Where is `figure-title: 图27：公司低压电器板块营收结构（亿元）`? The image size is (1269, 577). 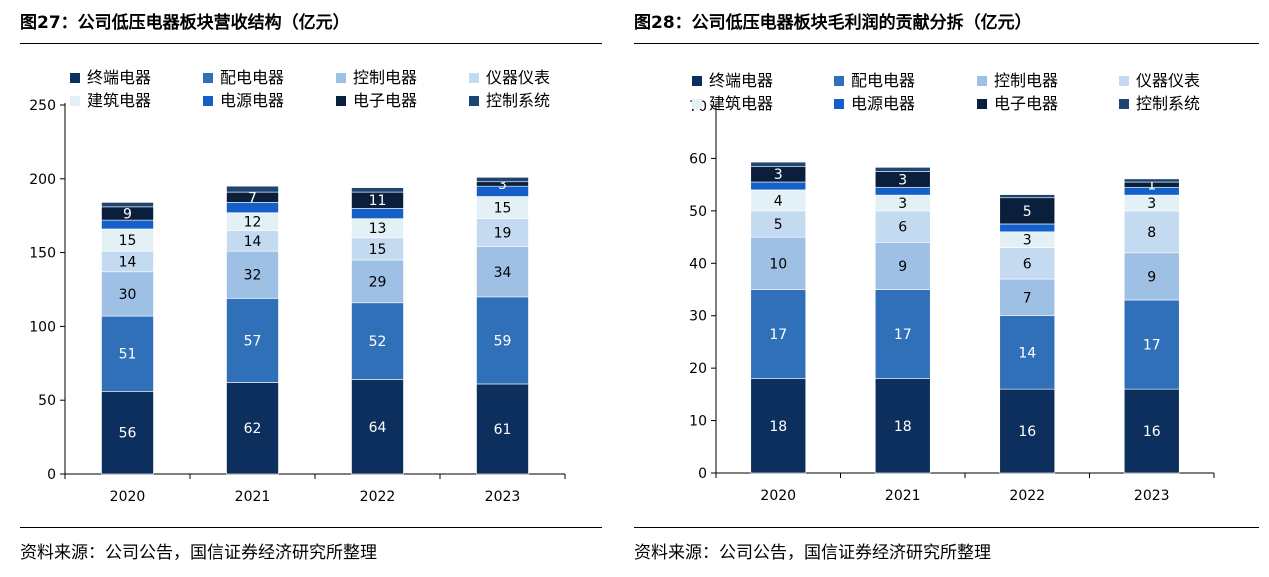 figure-title: 图27：公司低压电器板块营收结构（亿元） is located at coordinates (185, 23).